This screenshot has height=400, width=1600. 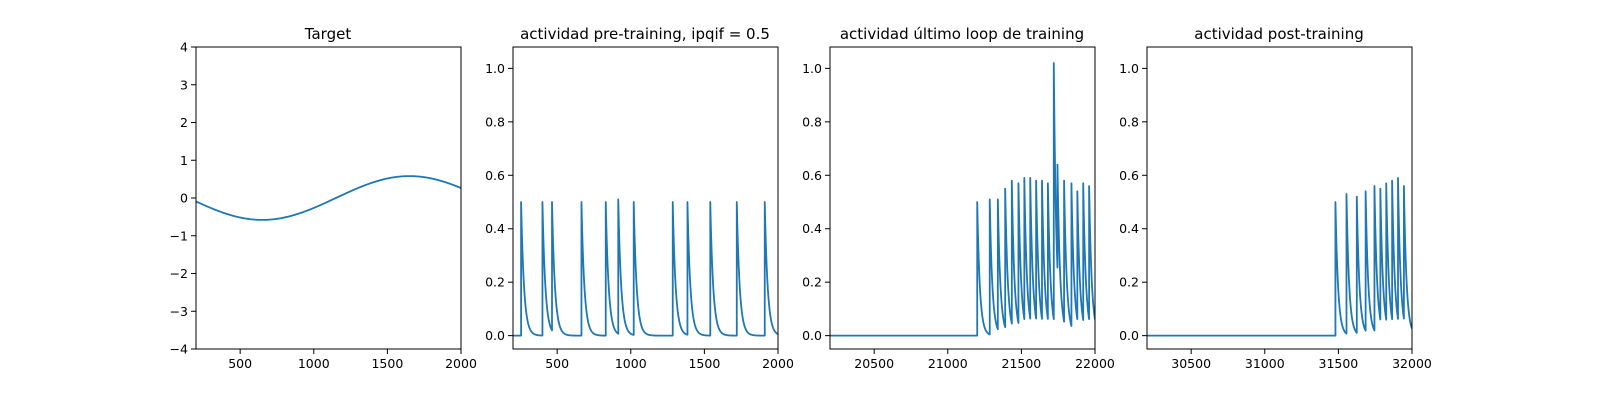 What do you see at coordinates (1191, 363) in the screenshot?
I see `x-tick-label: 30500` at bounding box center [1191, 363].